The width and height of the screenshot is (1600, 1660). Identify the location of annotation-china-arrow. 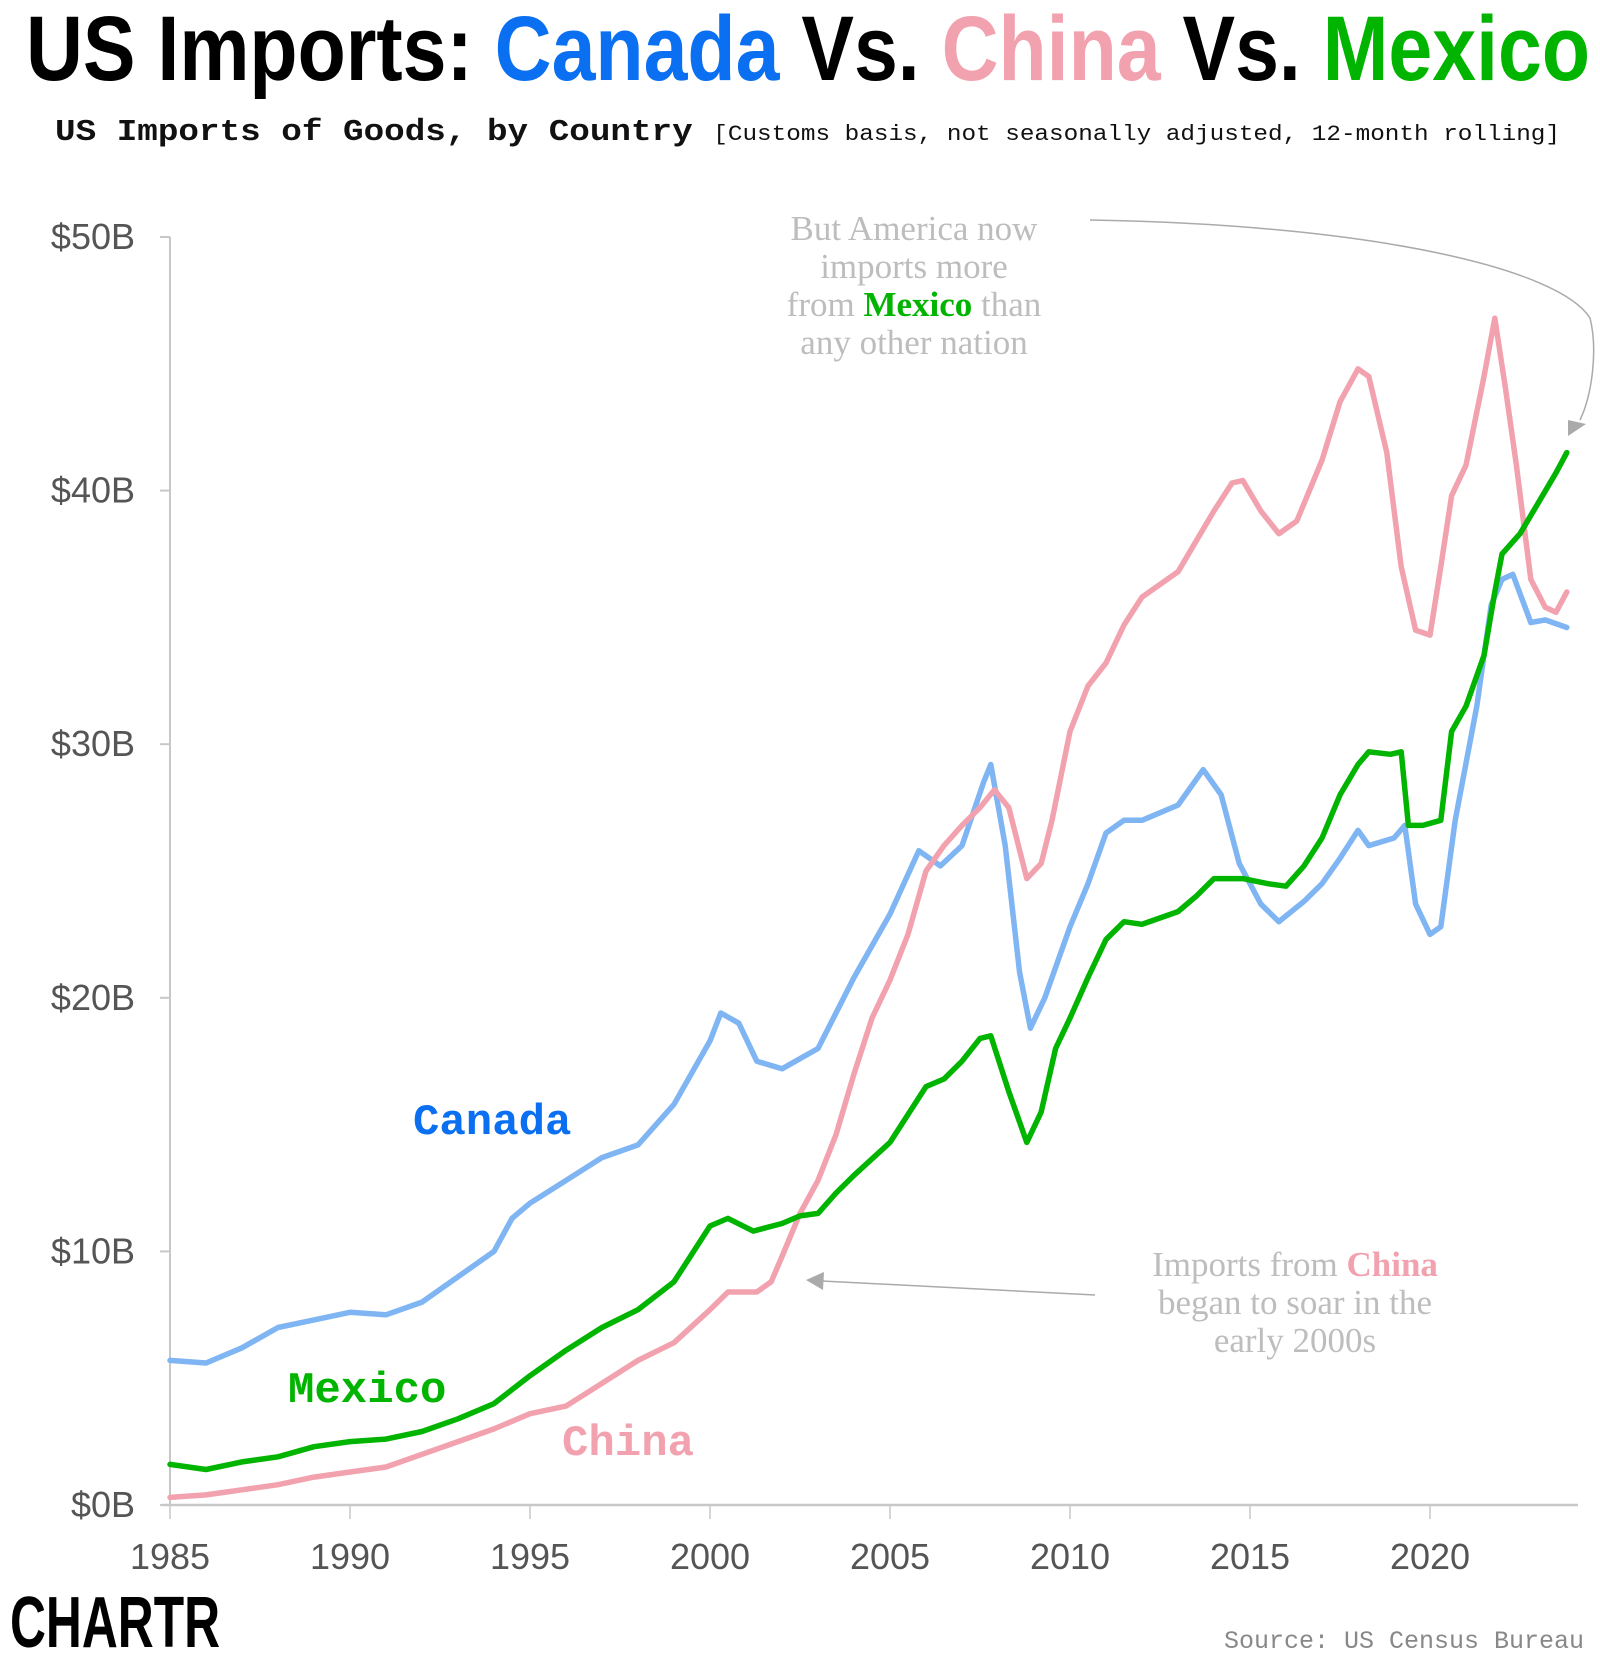
(958, 1288).